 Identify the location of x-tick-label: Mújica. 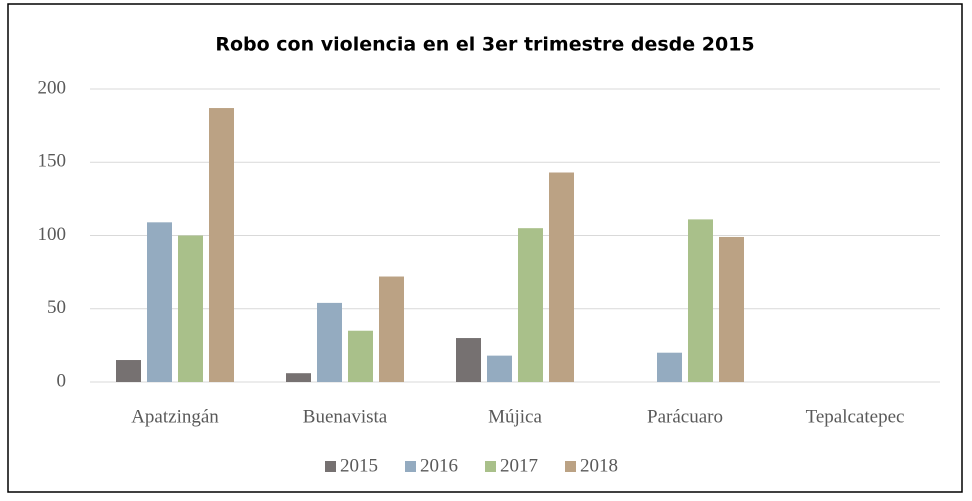
(515, 416).